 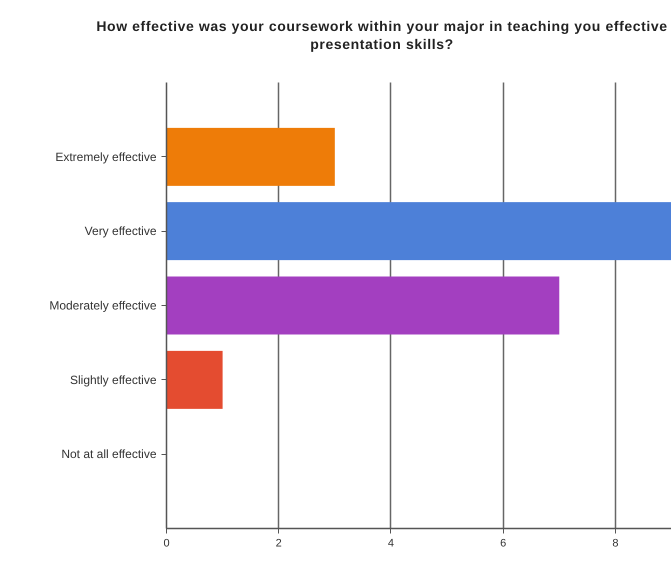 I want to click on y-tick-label: Very effective, so click(x=120, y=231).